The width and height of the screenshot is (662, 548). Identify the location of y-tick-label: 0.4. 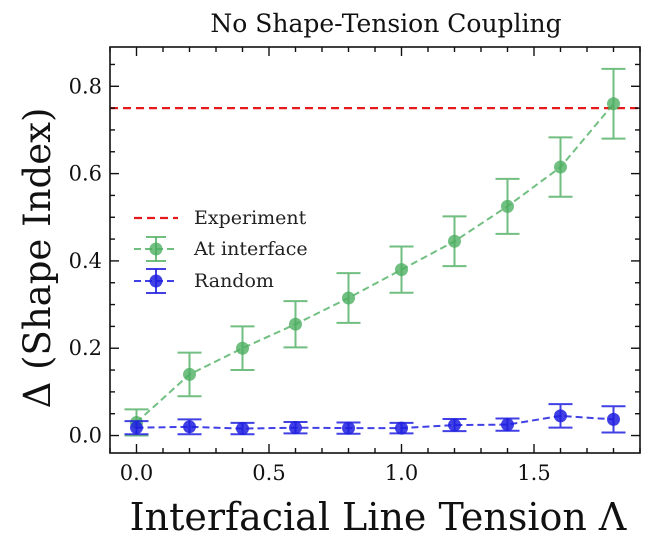
(85, 261).